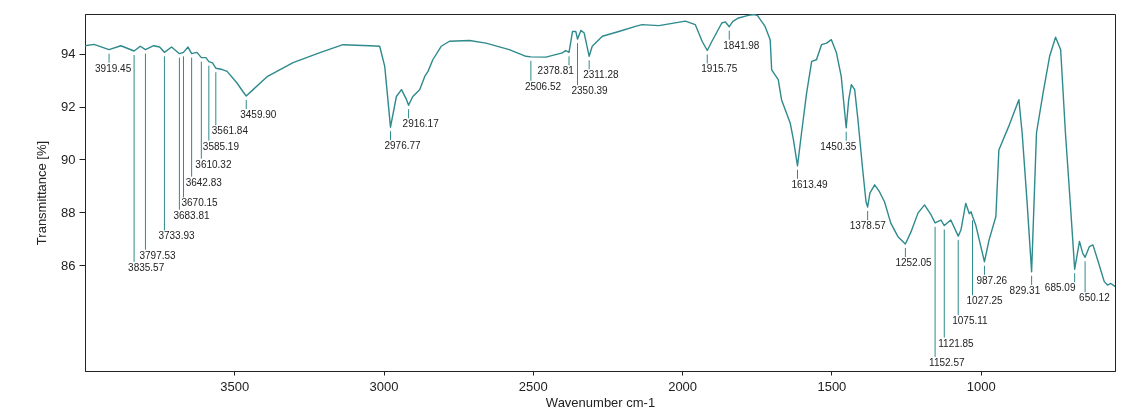 The image size is (1126, 417). I want to click on y-tick-label: 92, so click(68, 107).